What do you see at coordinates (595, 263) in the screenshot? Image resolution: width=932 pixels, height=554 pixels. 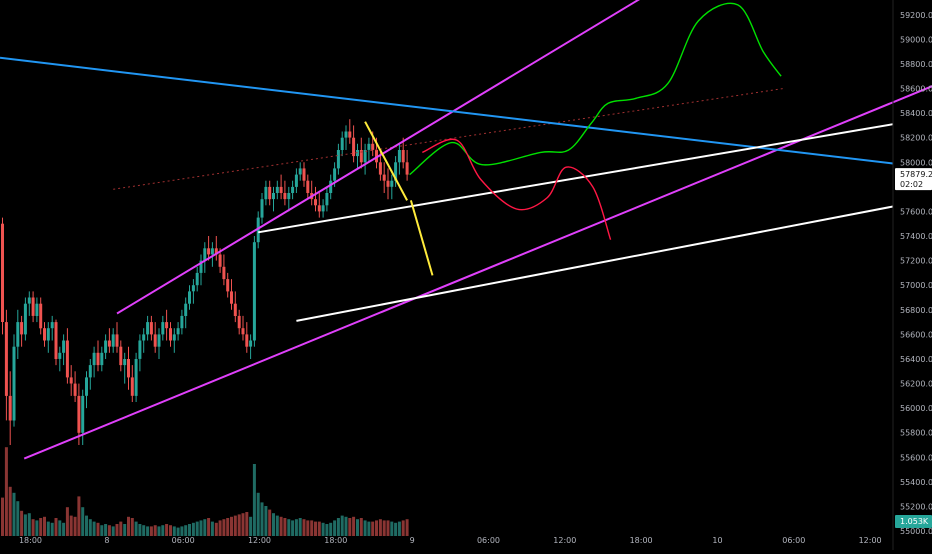 I see `support-line-lower` at bounding box center [595, 263].